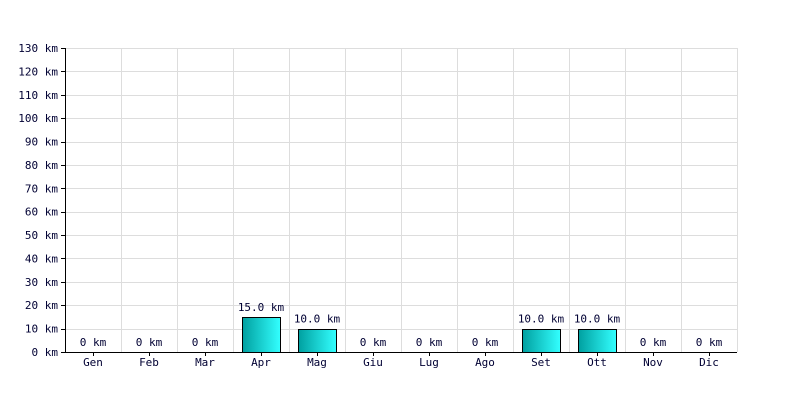 Image resolution: width=800 pixels, height=400 pixels. I want to click on y-tick-label: 100 km, so click(38, 118).